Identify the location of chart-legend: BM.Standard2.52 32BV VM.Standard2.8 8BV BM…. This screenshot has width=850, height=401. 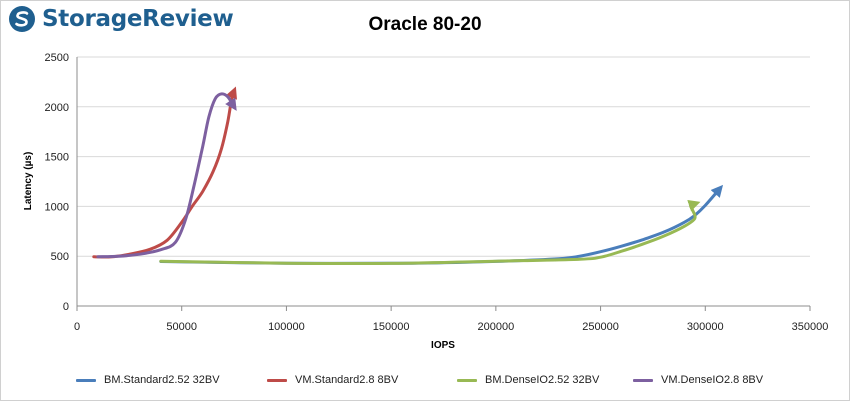
(436, 380).